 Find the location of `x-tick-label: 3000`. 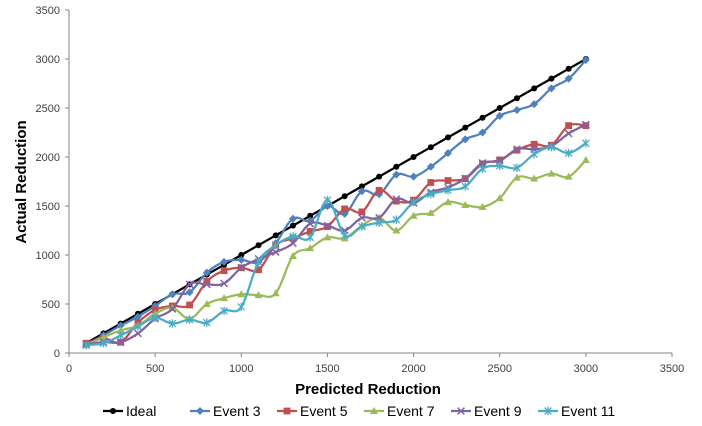

x-tick-label: 3000 is located at coordinates (586, 369).